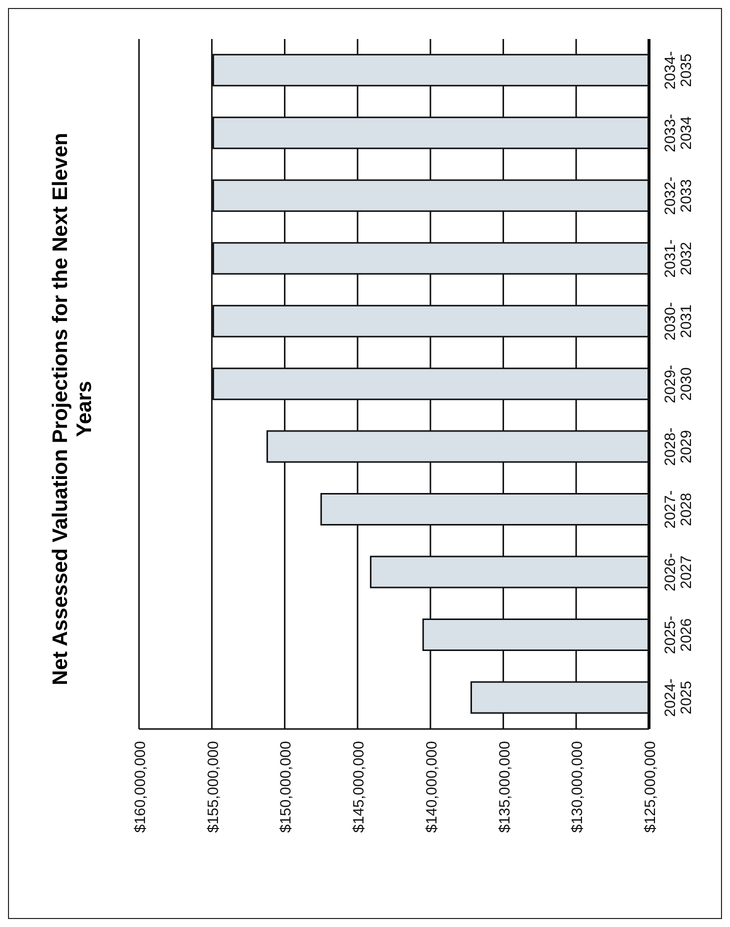  Describe the element at coordinates (650, 787) in the screenshot. I see `x-tick-label: $125,000,000` at that location.